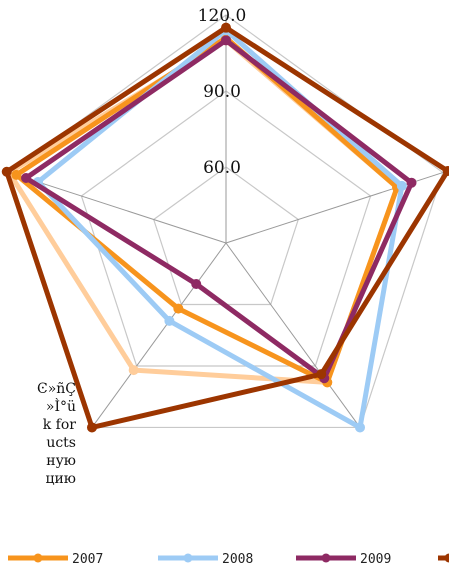 Image resolution: width=449 pixels, height=567 pixels. I want to click on tick-label: 120.0, so click(222, 16).